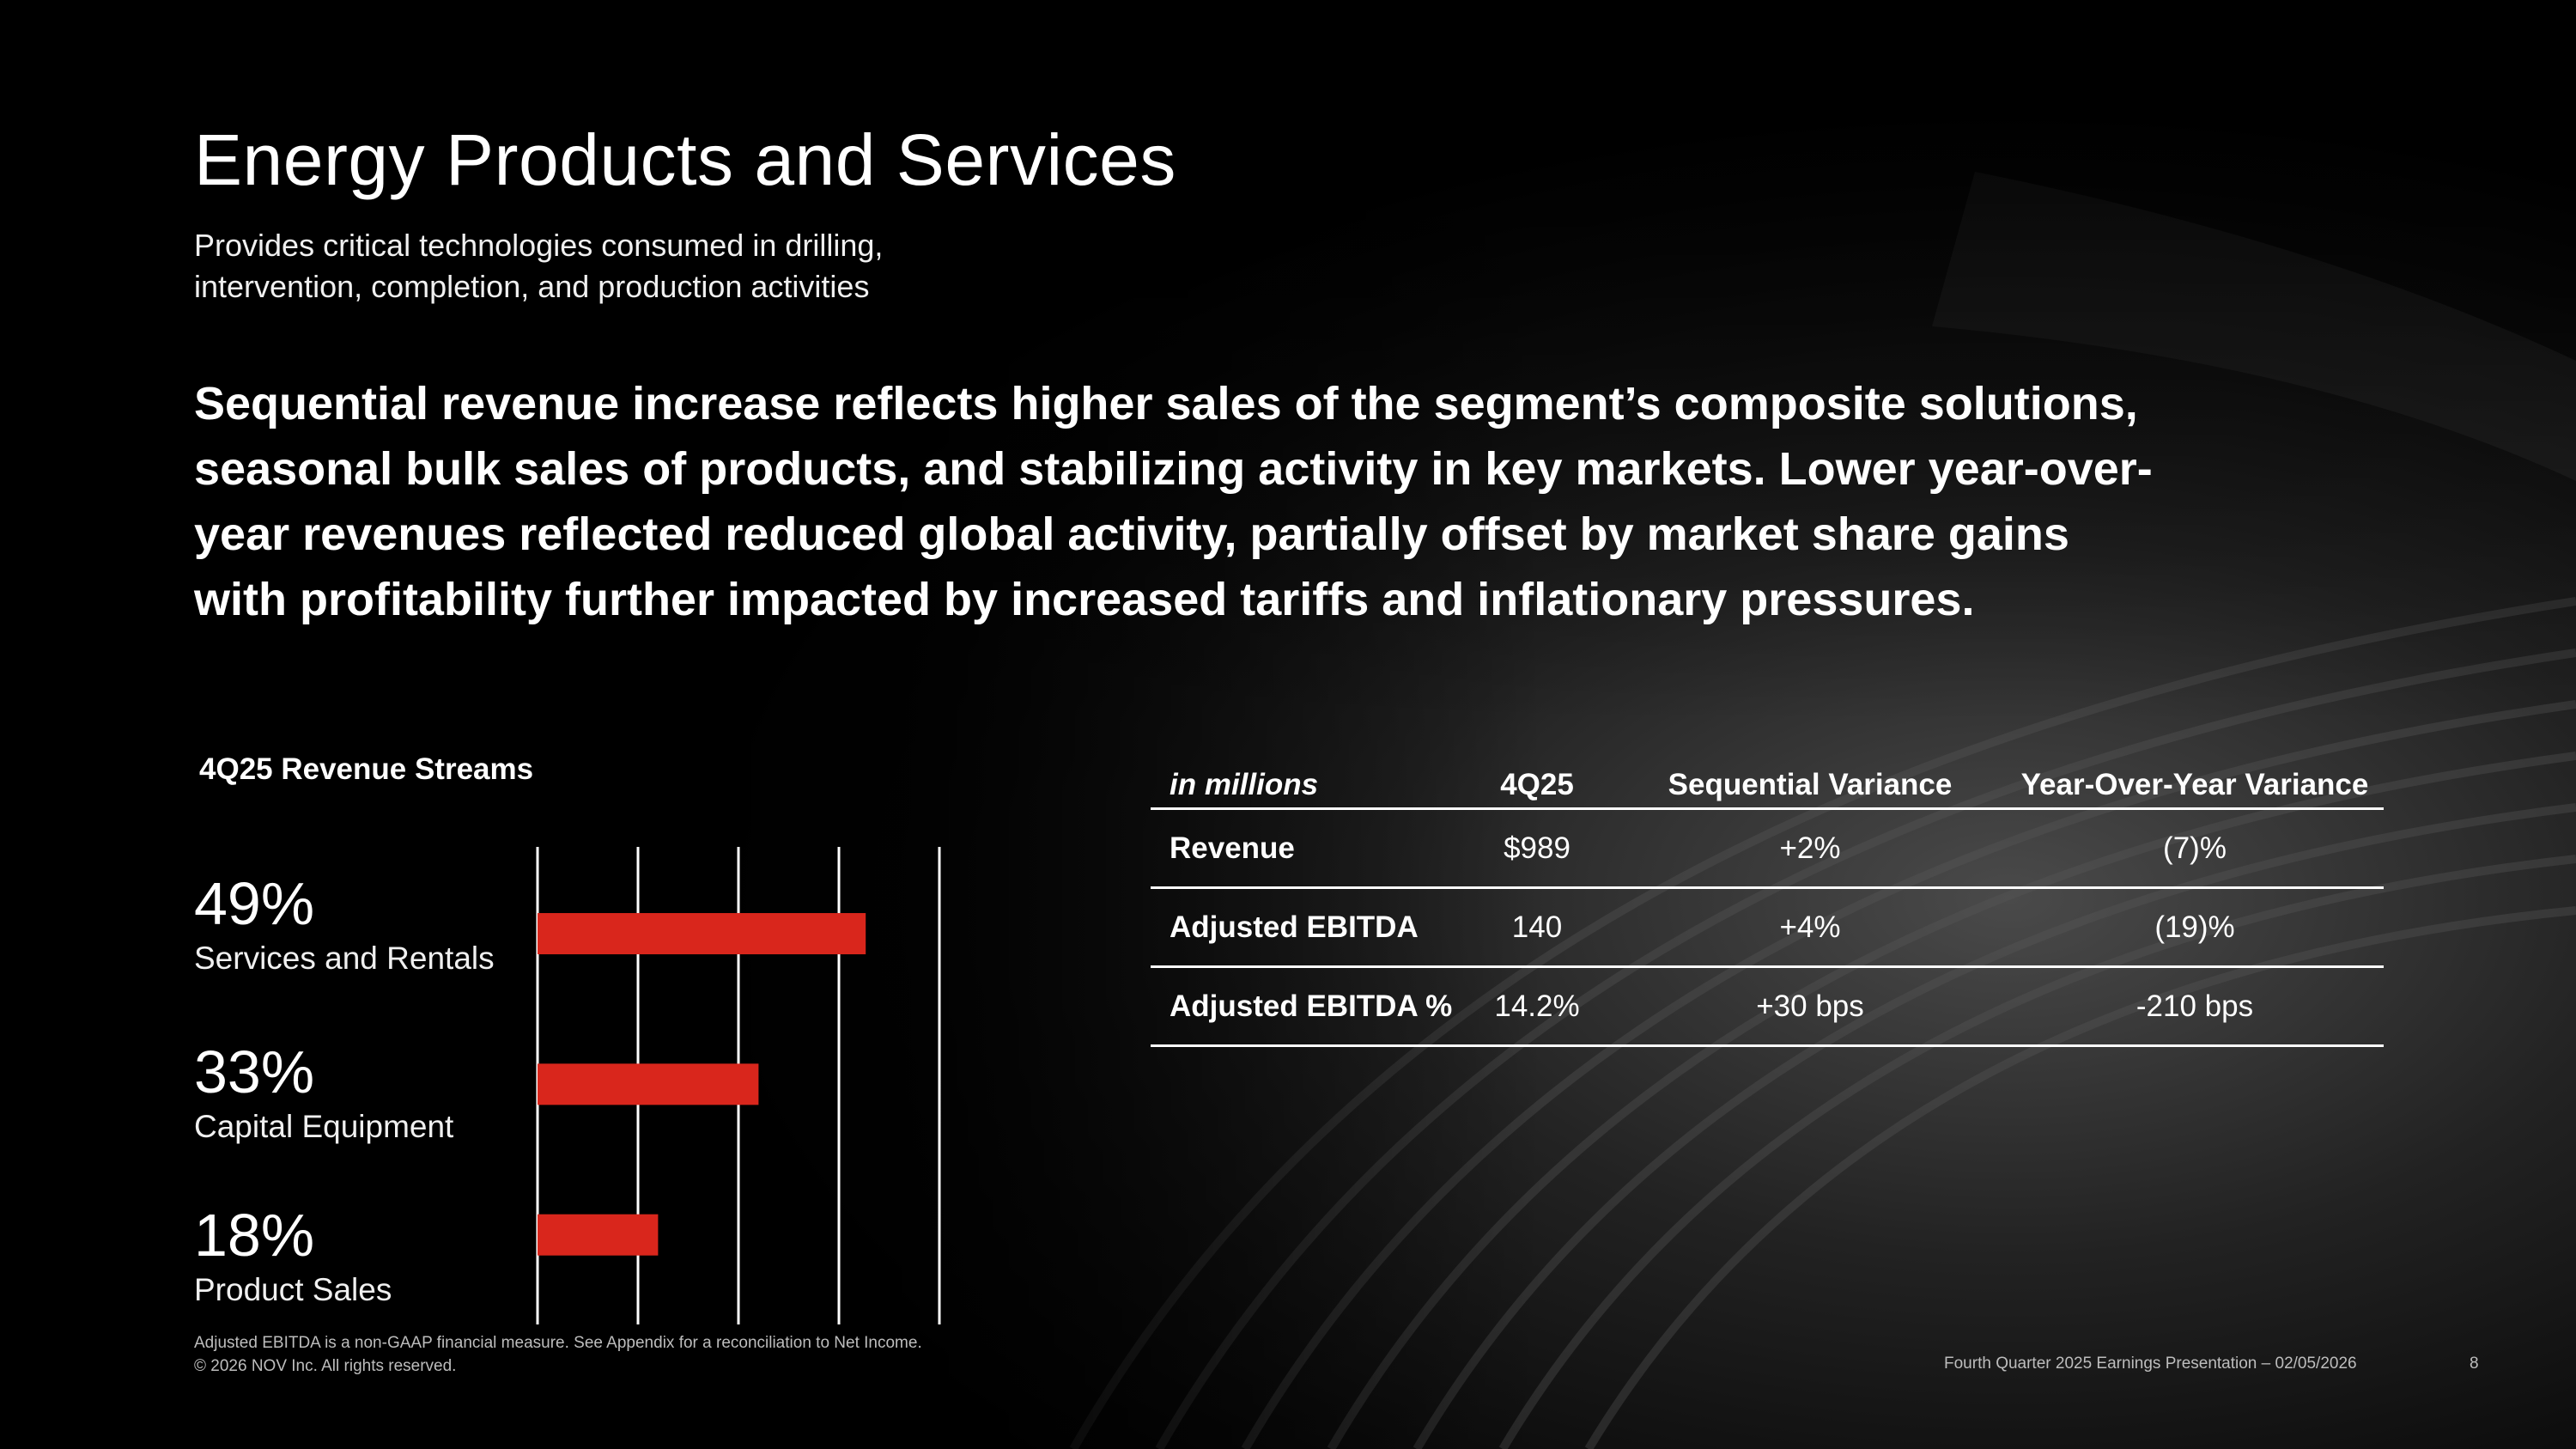  Describe the element at coordinates (2194, 927) in the screenshot. I see `cell-value: (19)%` at that location.